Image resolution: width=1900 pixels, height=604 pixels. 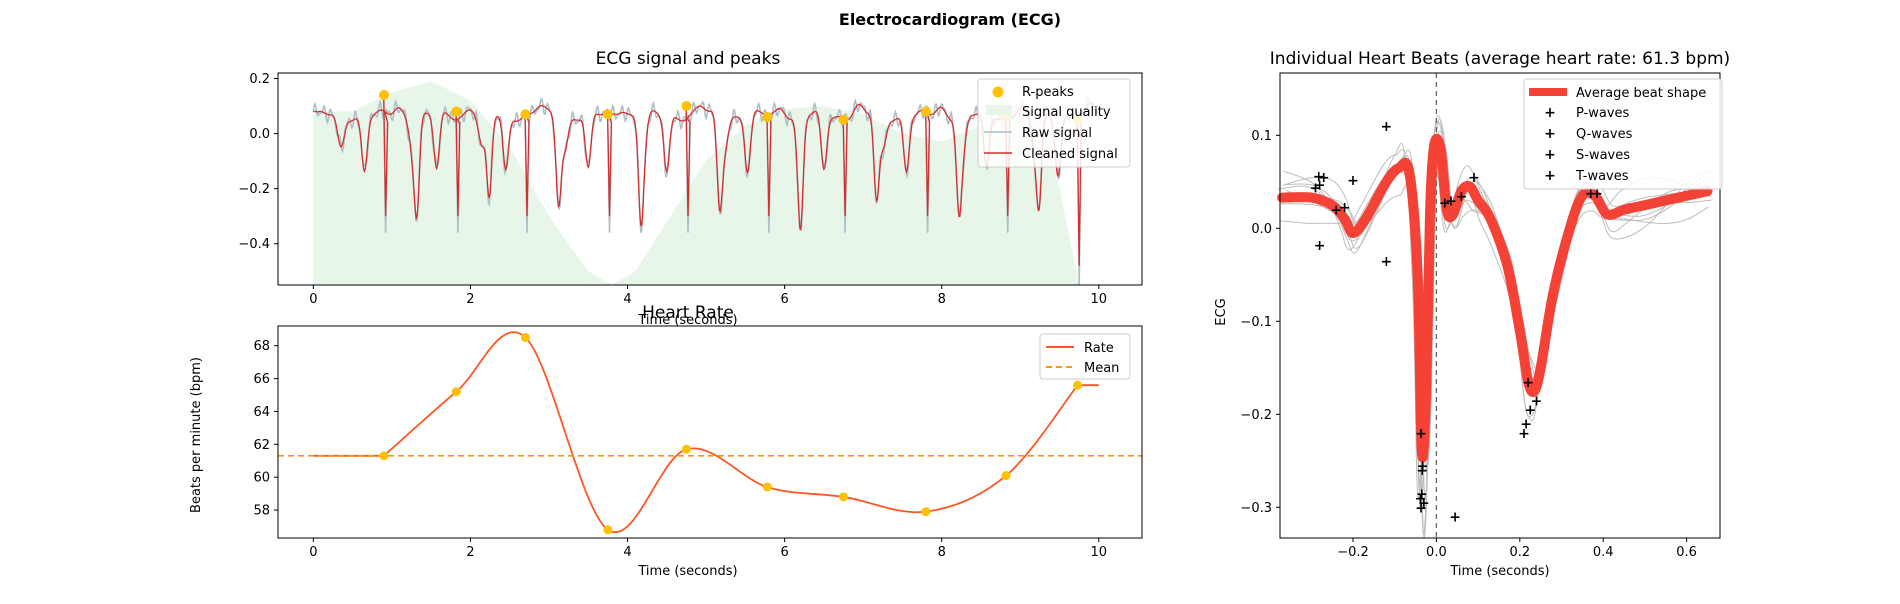 I want to click on legend-swave-label: S-waves, so click(x=1603, y=155).